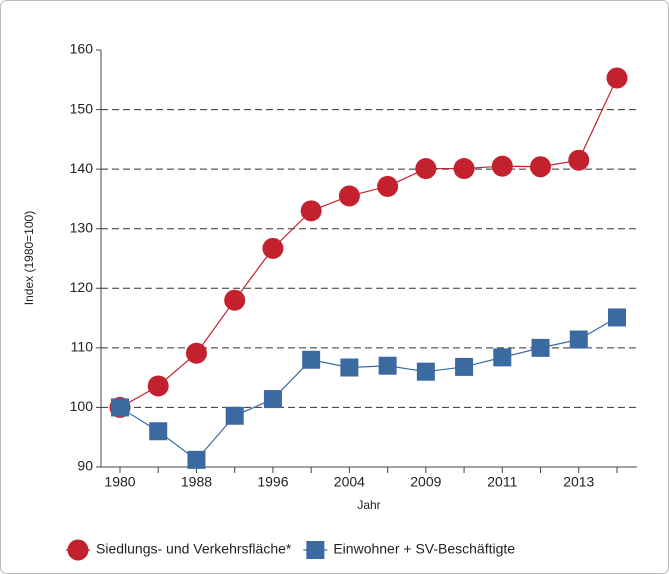  Describe the element at coordinates (578, 482) in the screenshot. I see `x-tick-label: 2013` at that location.